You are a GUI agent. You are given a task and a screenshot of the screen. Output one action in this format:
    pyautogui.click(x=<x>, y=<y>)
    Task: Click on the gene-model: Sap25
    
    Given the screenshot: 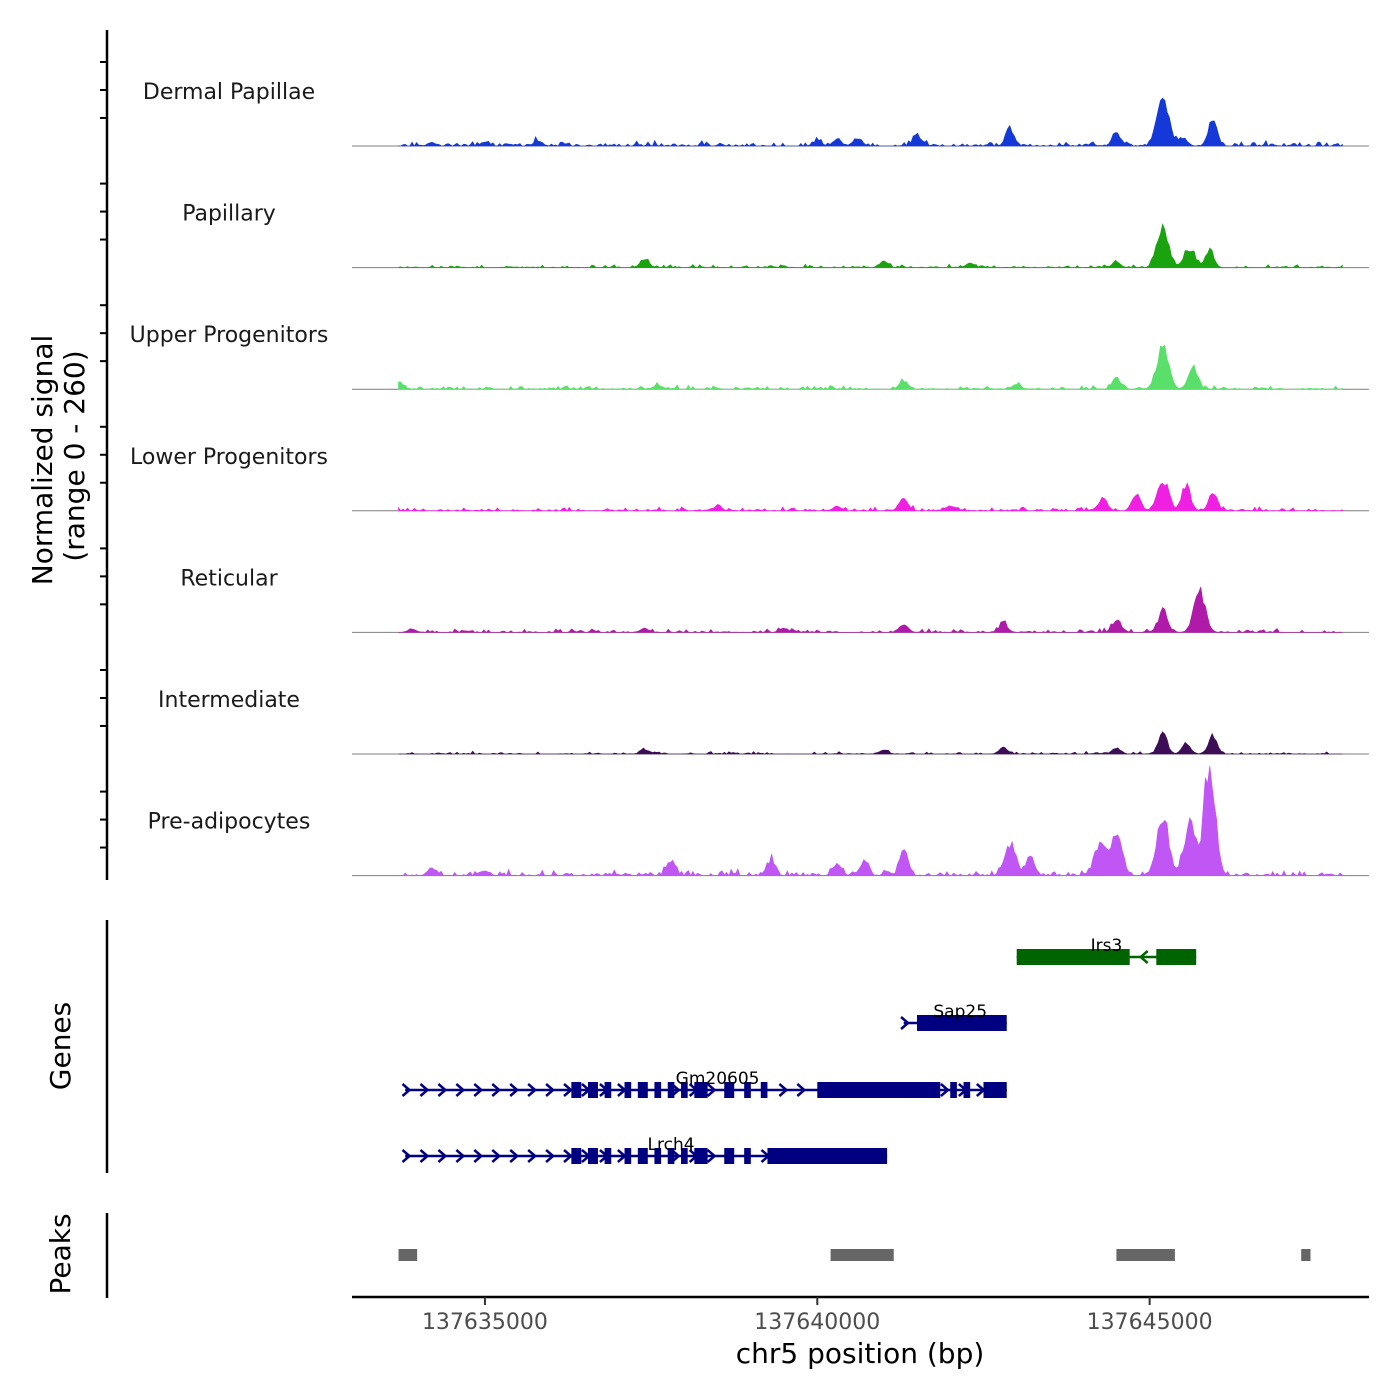 What is the action you would take?
    pyautogui.click(x=953, y=1016)
    